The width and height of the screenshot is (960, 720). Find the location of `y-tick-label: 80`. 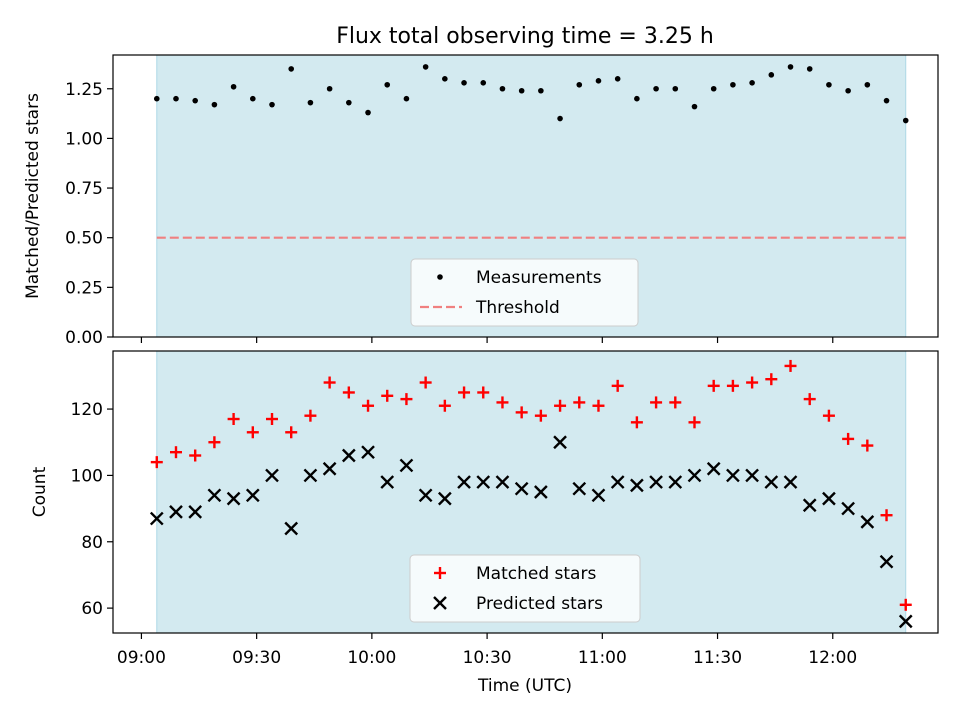

y-tick-label: 80 is located at coordinates (92, 543).